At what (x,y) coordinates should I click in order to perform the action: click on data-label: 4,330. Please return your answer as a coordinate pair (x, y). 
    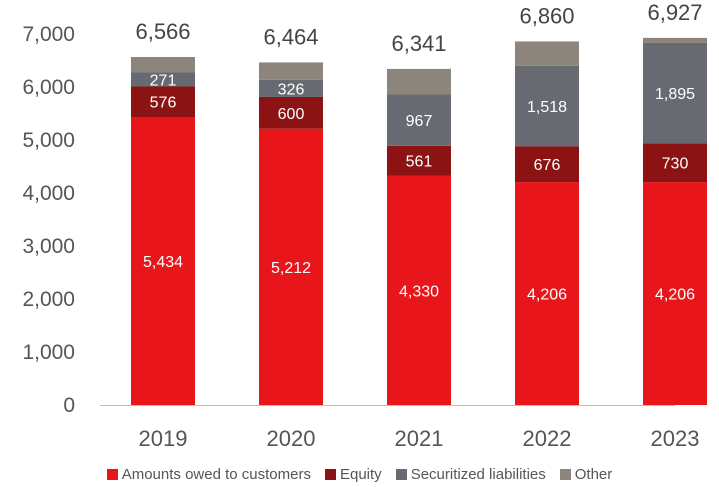
    Looking at the image, I should click on (419, 291).